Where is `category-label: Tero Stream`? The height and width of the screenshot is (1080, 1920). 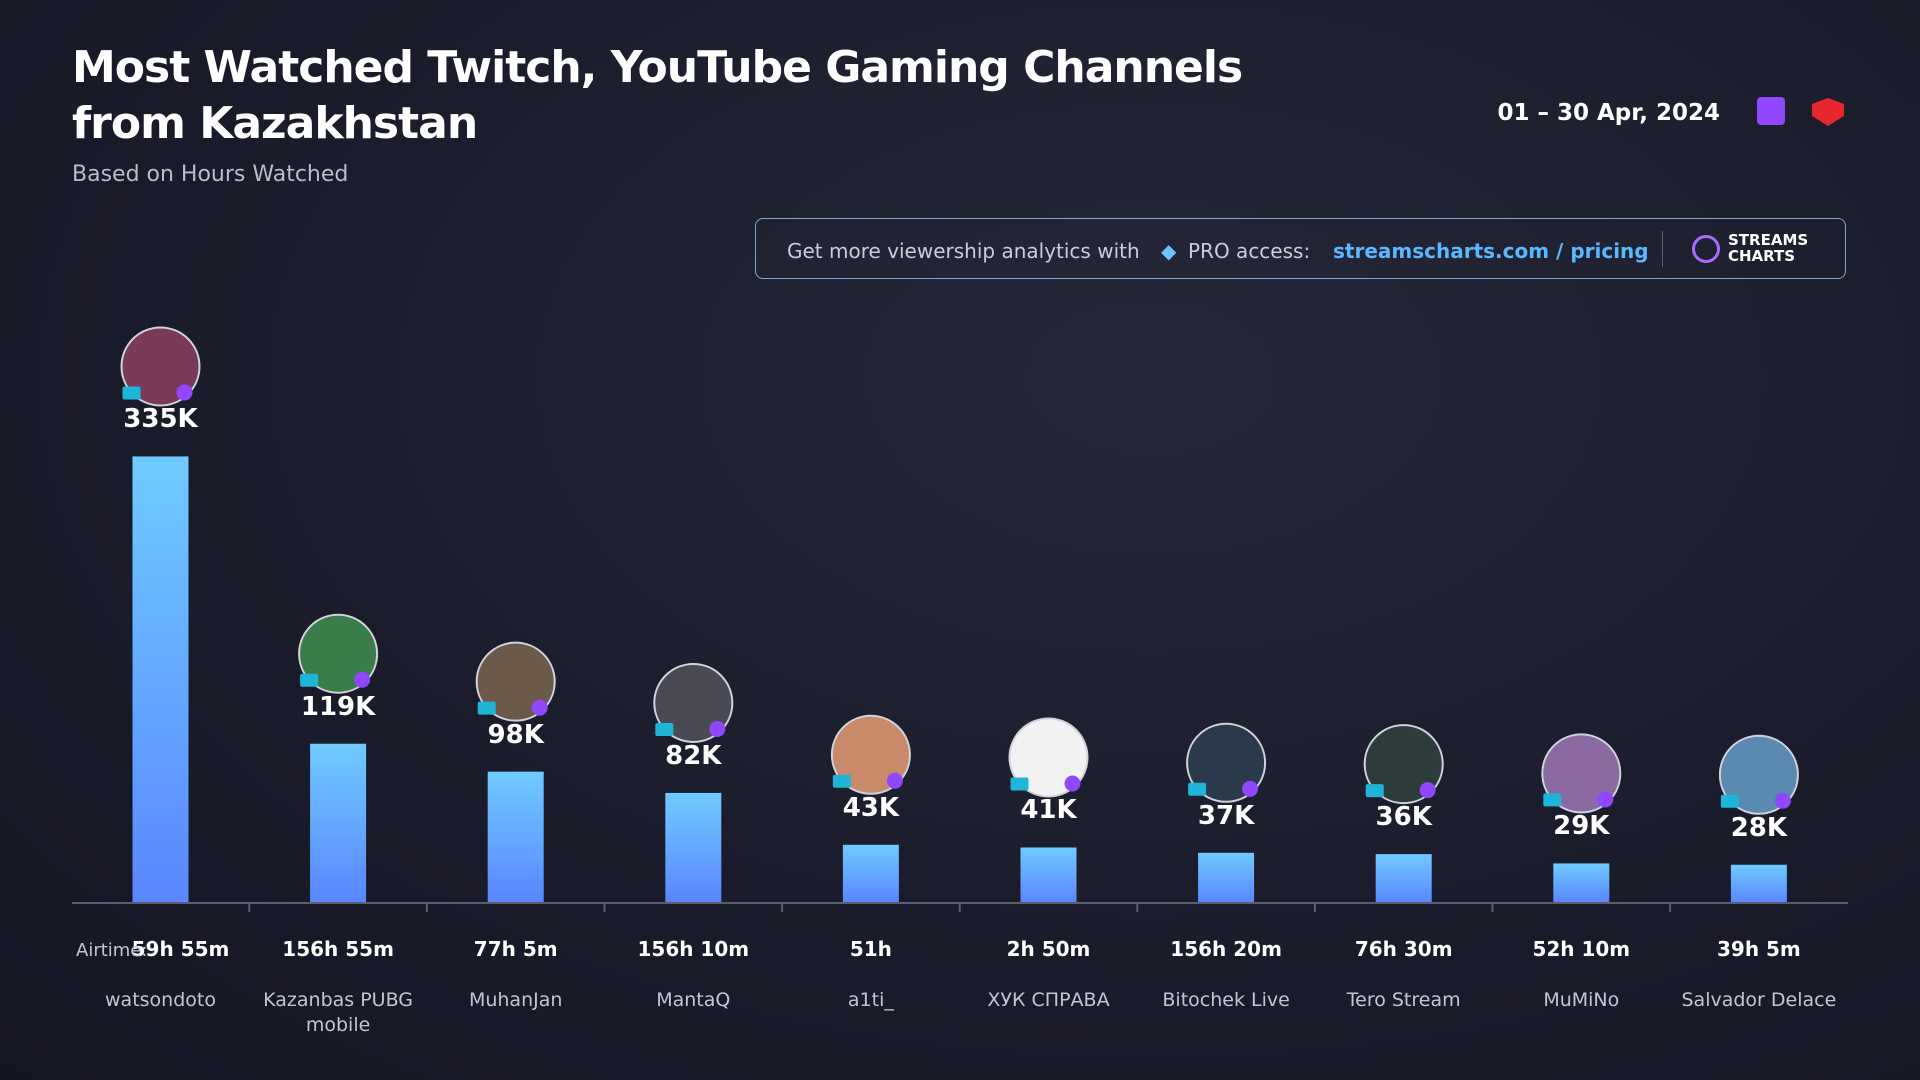
category-label: Tero Stream is located at coordinates (1403, 1000).